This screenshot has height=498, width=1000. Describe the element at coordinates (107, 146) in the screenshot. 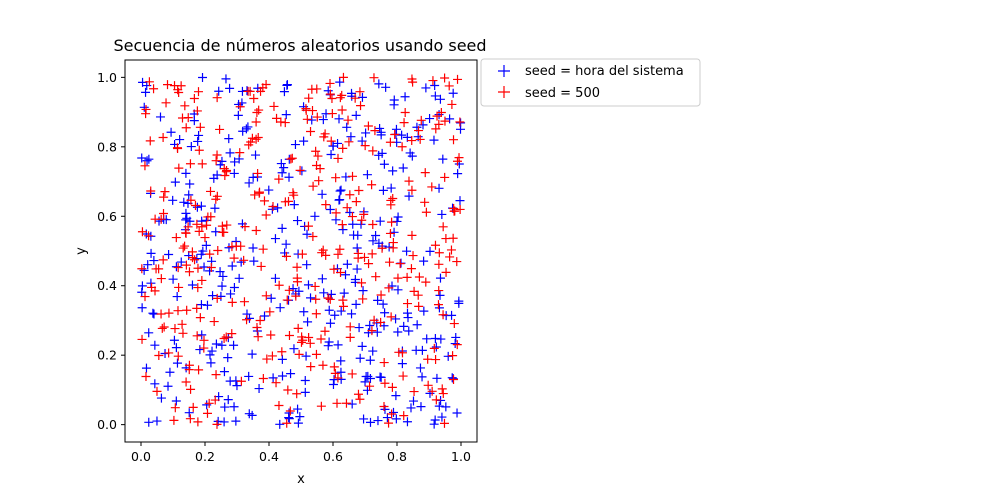

I see `y-tick-label: 0.8` at that location.